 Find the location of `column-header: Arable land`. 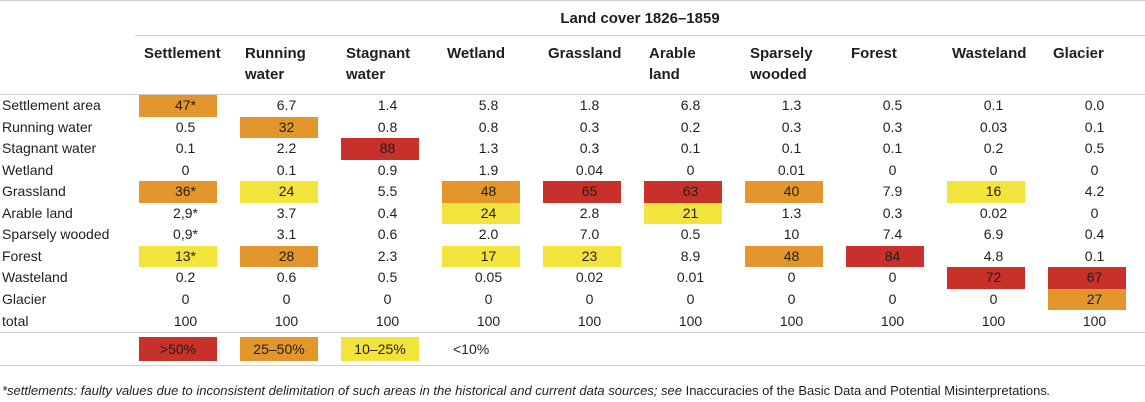

column-header: Arable land is located at coordinates (690, 65).